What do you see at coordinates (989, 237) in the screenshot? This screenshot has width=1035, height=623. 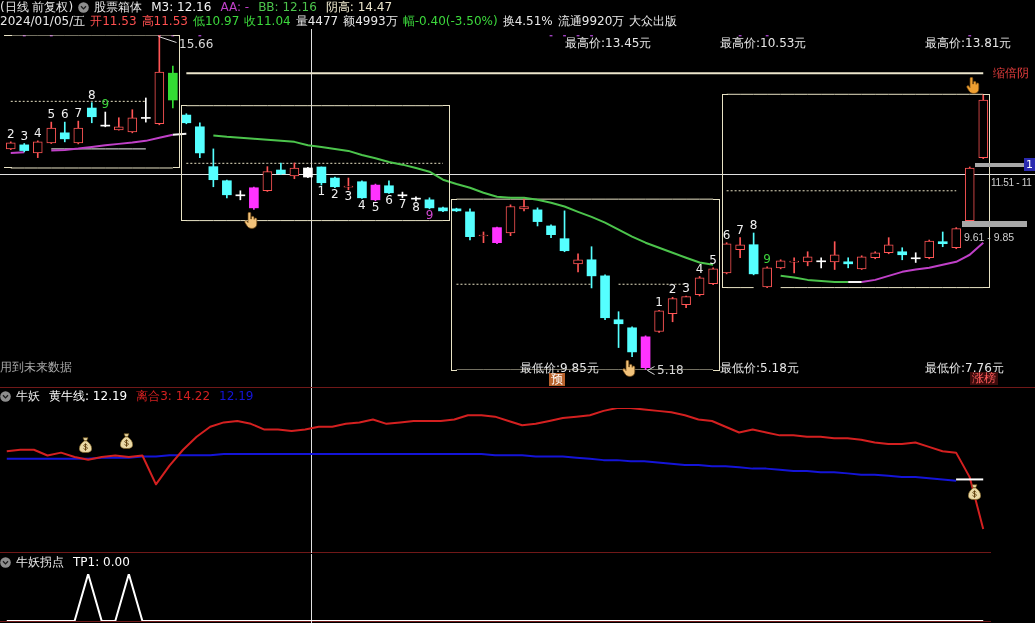 I see `annotation: 9.61 - 9.85` at bounding box center [989, 237].